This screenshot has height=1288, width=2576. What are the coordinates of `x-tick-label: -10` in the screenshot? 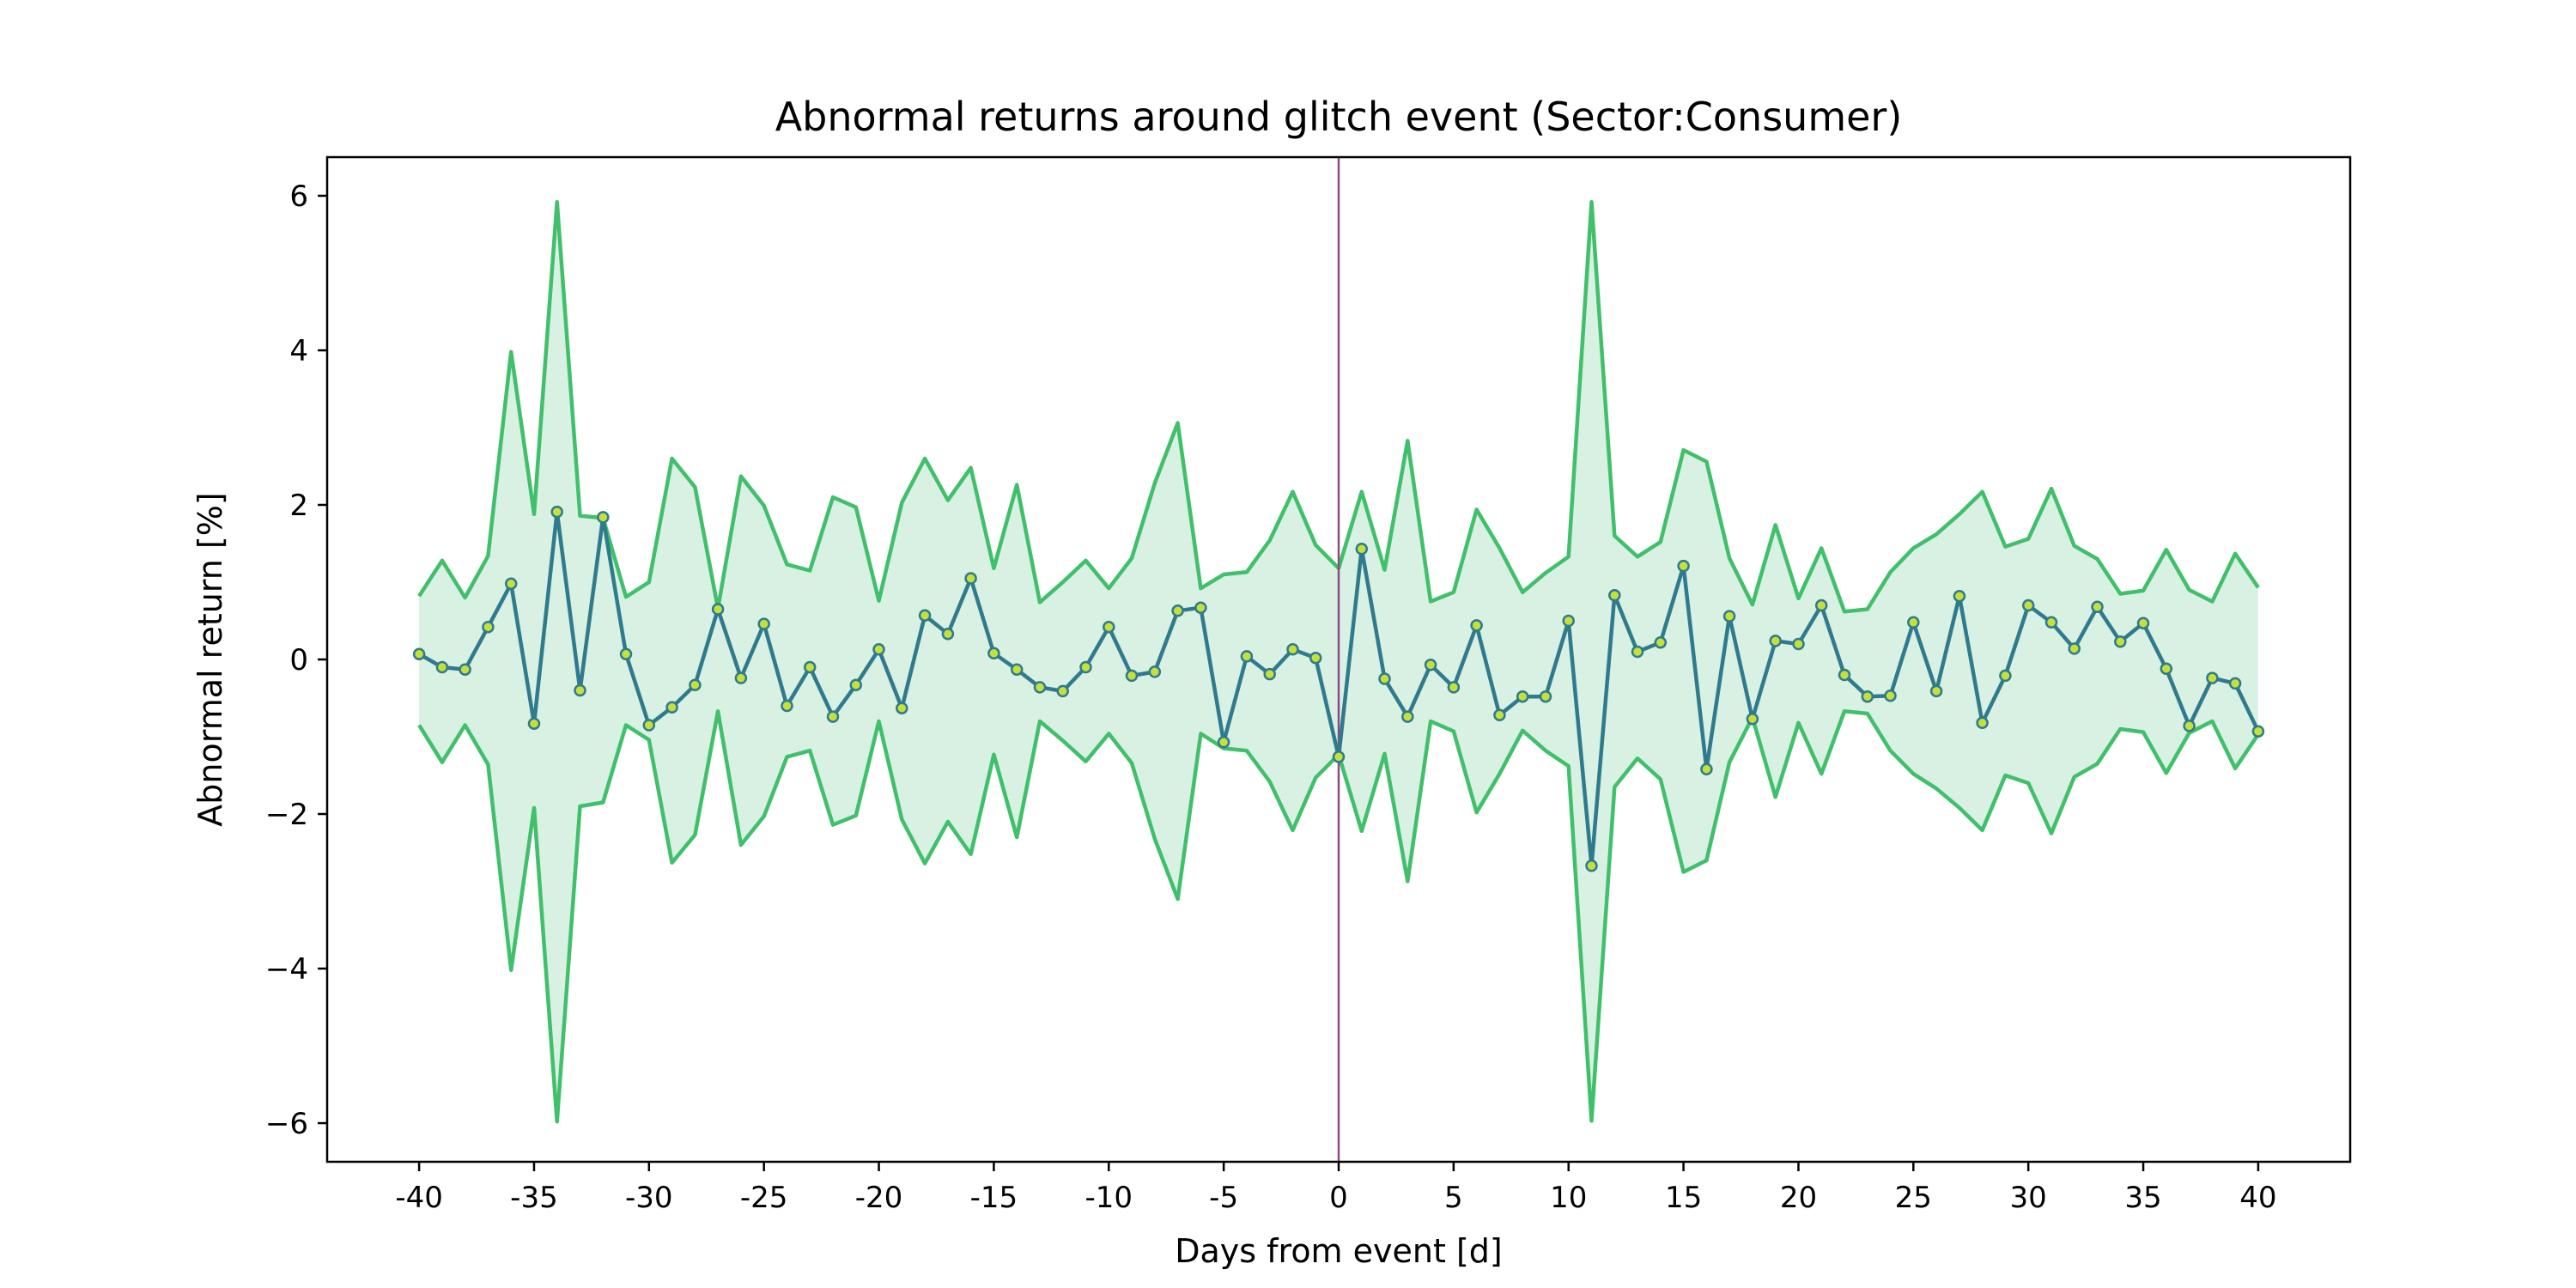 It's located at (1108, 1198).